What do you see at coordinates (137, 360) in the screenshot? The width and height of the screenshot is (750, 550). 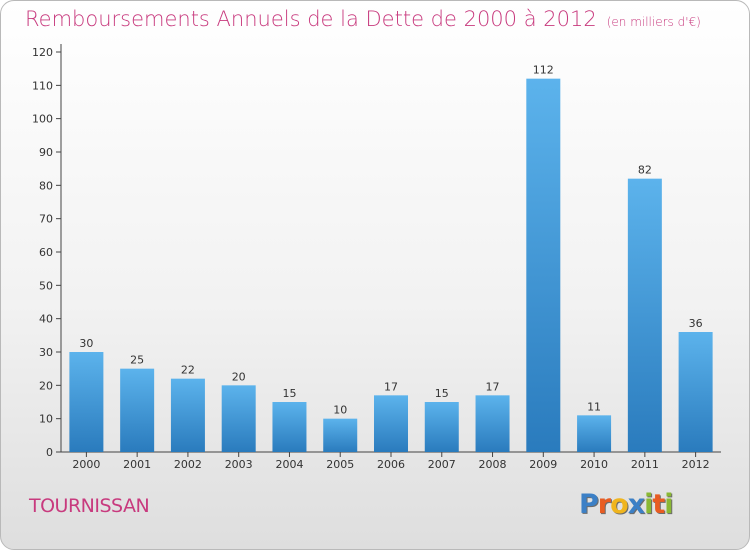 I see `bar-value-label: 25` at bounding box center [137, 360].